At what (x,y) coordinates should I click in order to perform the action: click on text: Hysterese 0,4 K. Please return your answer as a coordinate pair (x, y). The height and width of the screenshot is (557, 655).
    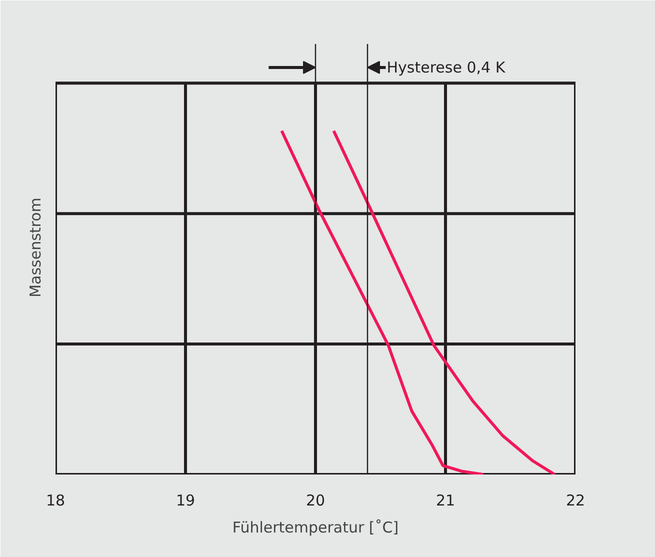
    Looking at the image, I should click on (446, 67).